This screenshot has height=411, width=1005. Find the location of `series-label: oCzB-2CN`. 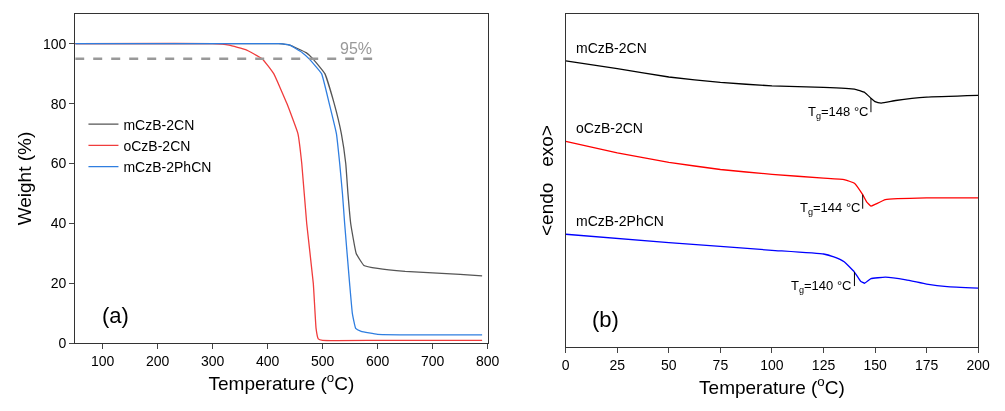

series-label: oCzB-2CN is located at coordinates (609, 128).